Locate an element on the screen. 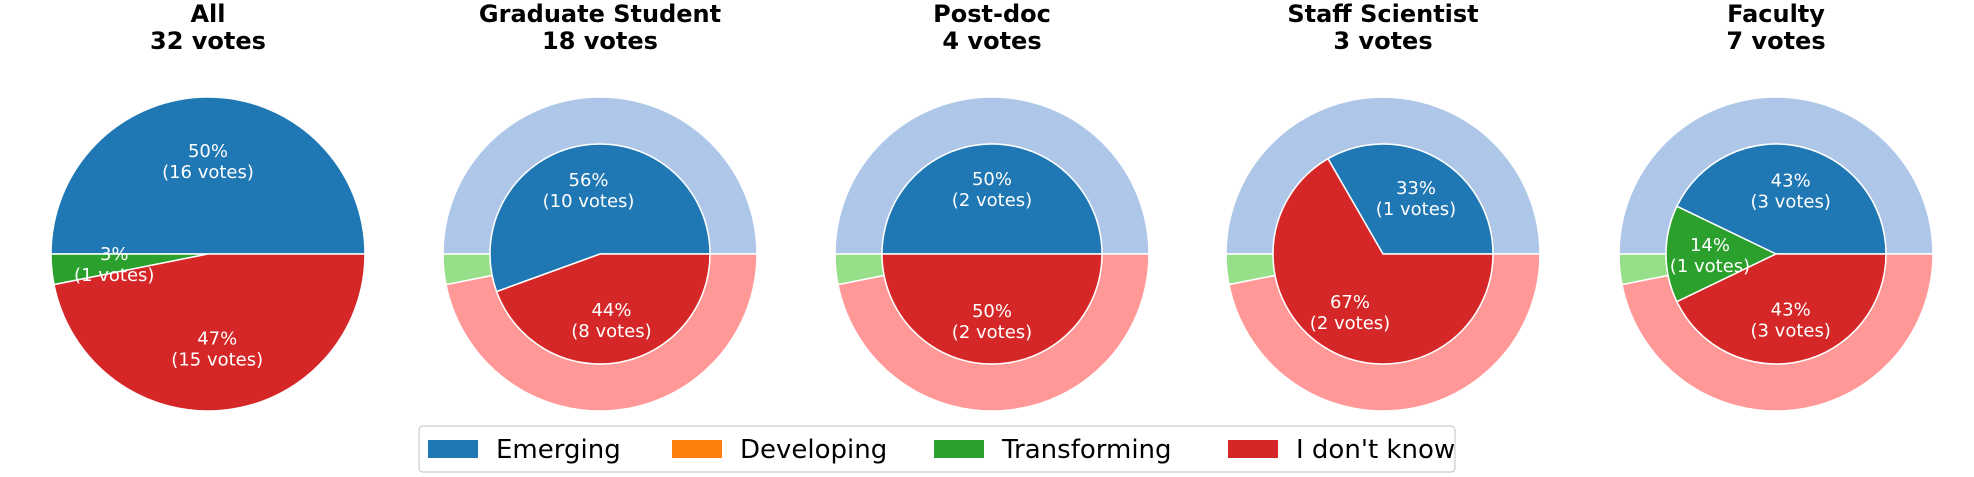 This screenshot has height=477, width=1974. pie-vote-count: 18 votes is located at coordinates (600, 41).